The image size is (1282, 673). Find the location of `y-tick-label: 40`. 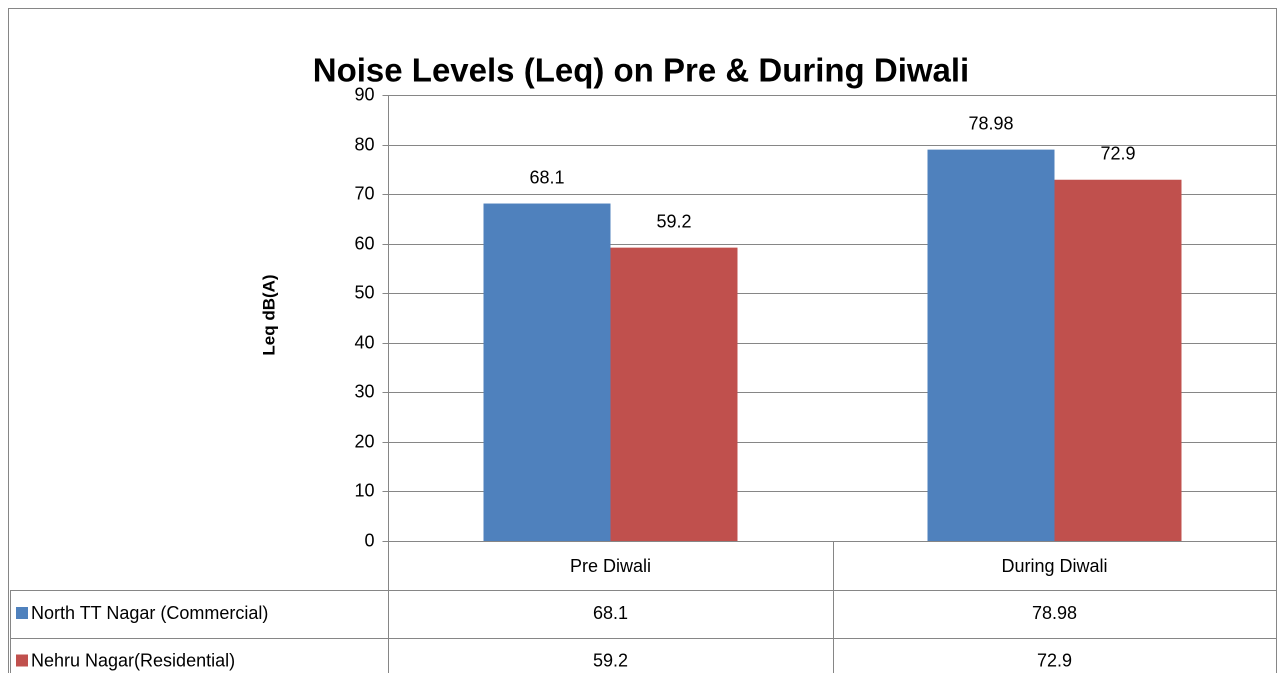

y-tick-label: 40 is located at coordinates (364, 342).